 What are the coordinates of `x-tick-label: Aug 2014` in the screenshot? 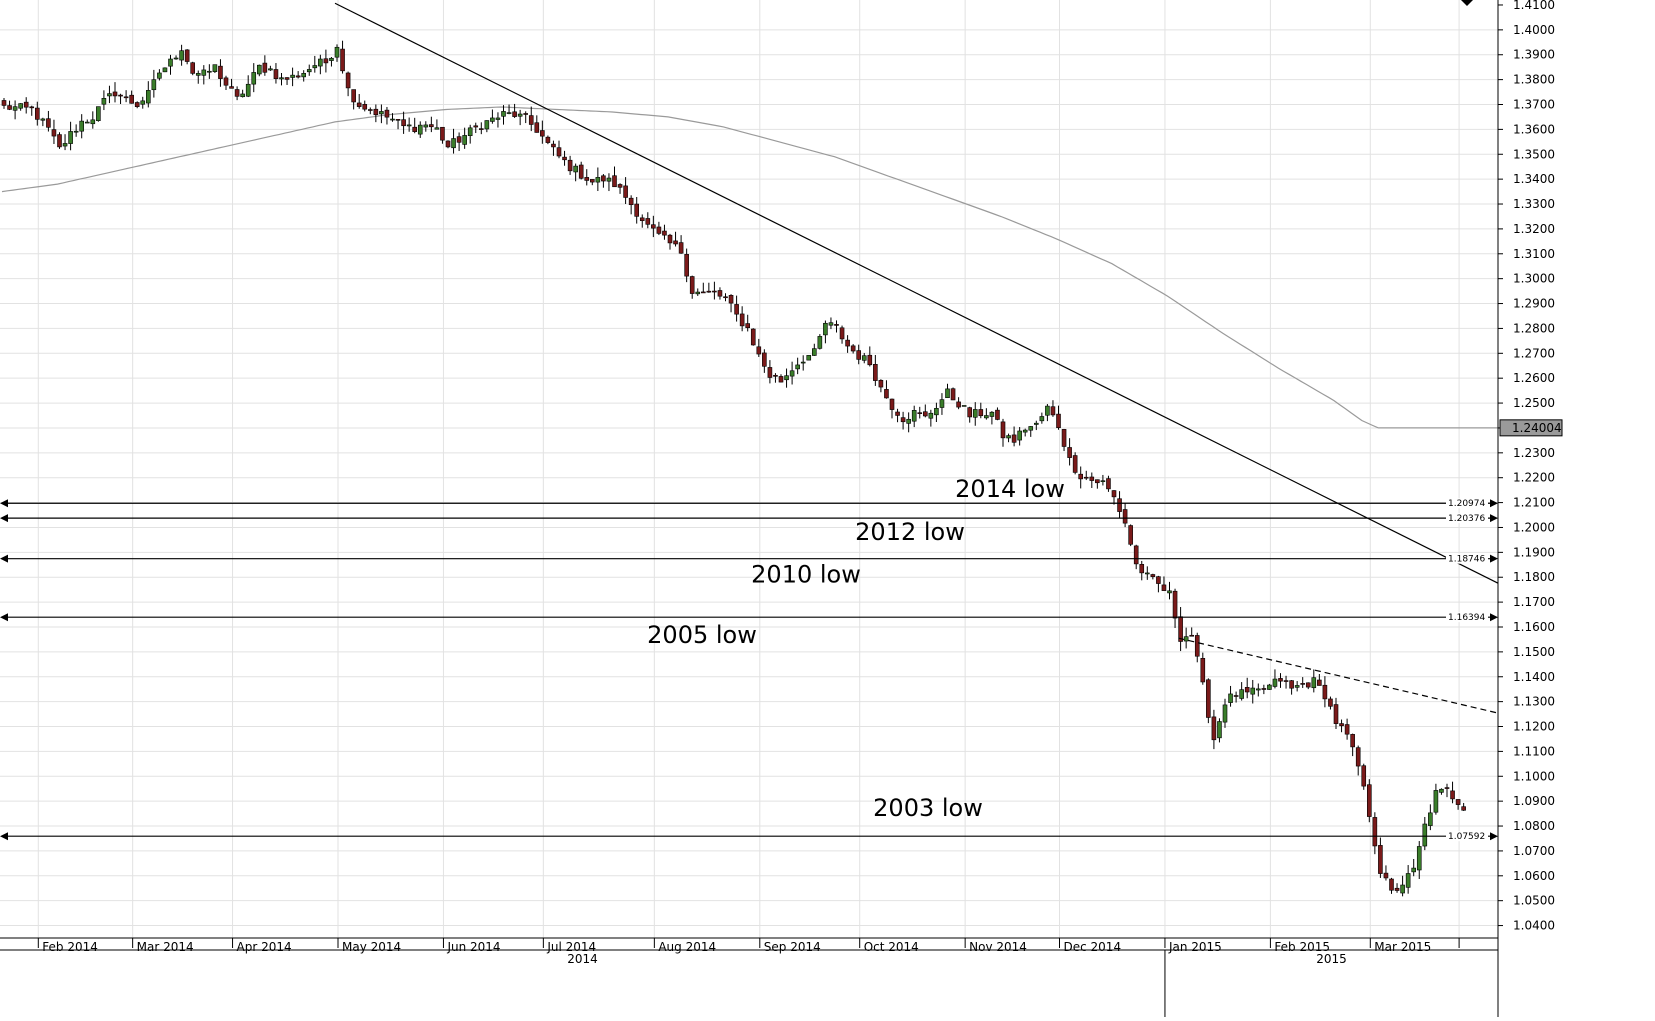 It's located at (687, 947).